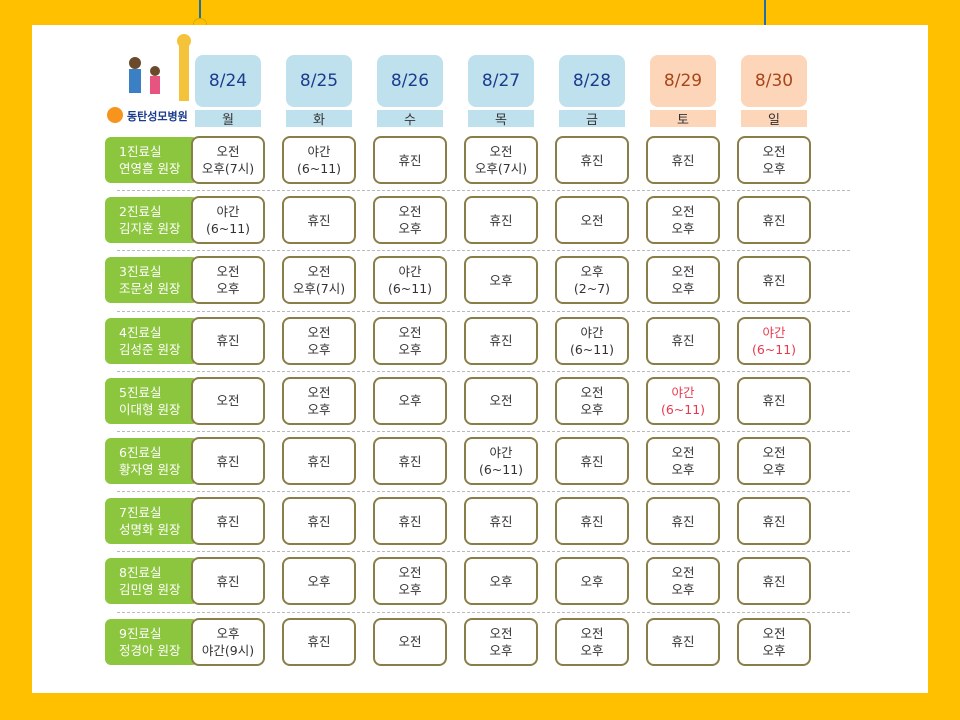 The height and width of the screenshot is (720, 960). What do you see at coordinates (483, 311) in the screenshot?
I see `row-separator` at bounding box center [483, 311].